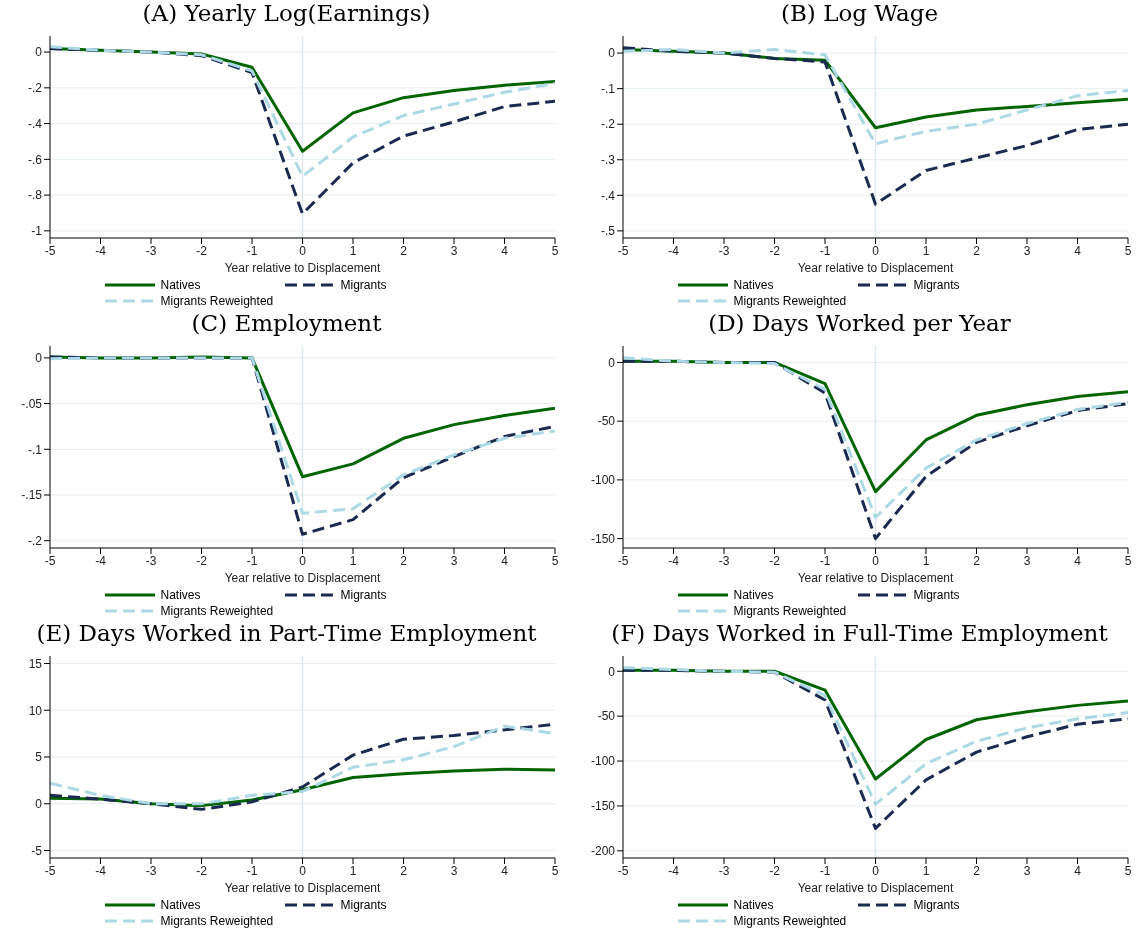 The height and width of the screenshot is (942, 1146). I want to click on y-tick-label: -.5, so click(608, 231).